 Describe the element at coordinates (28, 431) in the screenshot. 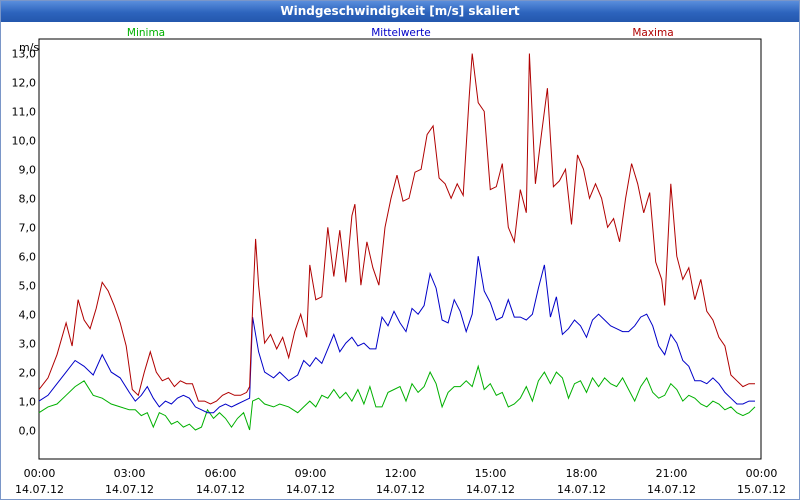

I see `y-tick-label: 0,0` at that location.